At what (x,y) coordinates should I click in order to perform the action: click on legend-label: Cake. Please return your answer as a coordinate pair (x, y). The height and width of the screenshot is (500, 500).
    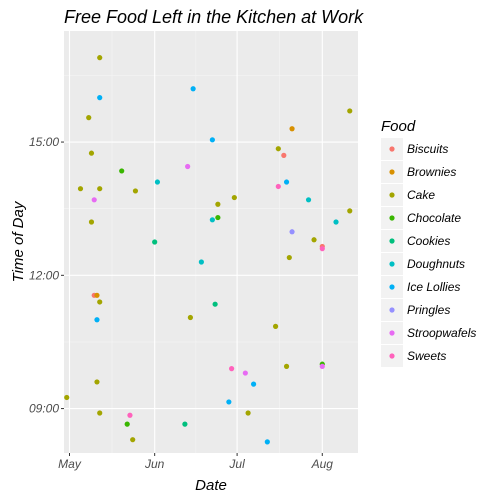
    Looking at the image, I should click on (421, 195).